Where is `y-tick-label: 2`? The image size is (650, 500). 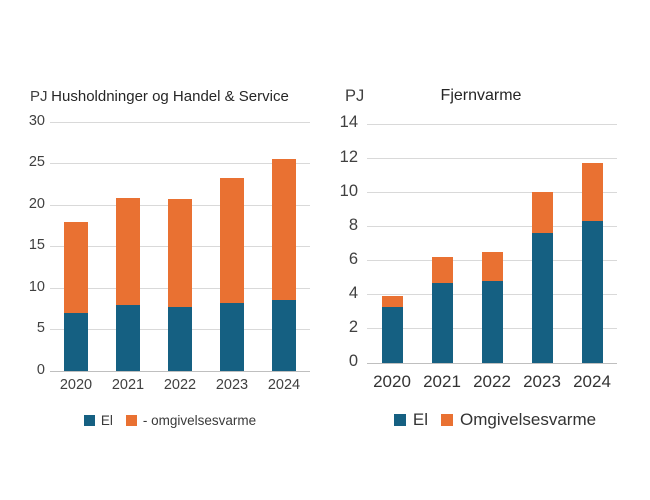 y-tick-label: 2 is located at coordinates (353, 327).